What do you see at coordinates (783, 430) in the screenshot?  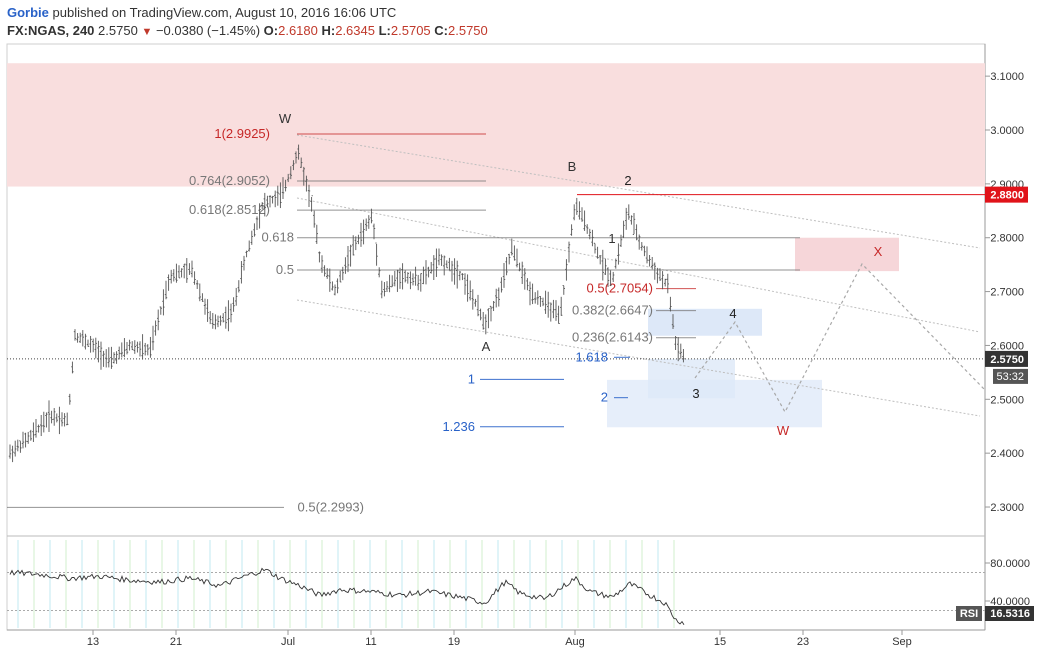 I see `wave-label-8: W` at bounding box center [783, 430].